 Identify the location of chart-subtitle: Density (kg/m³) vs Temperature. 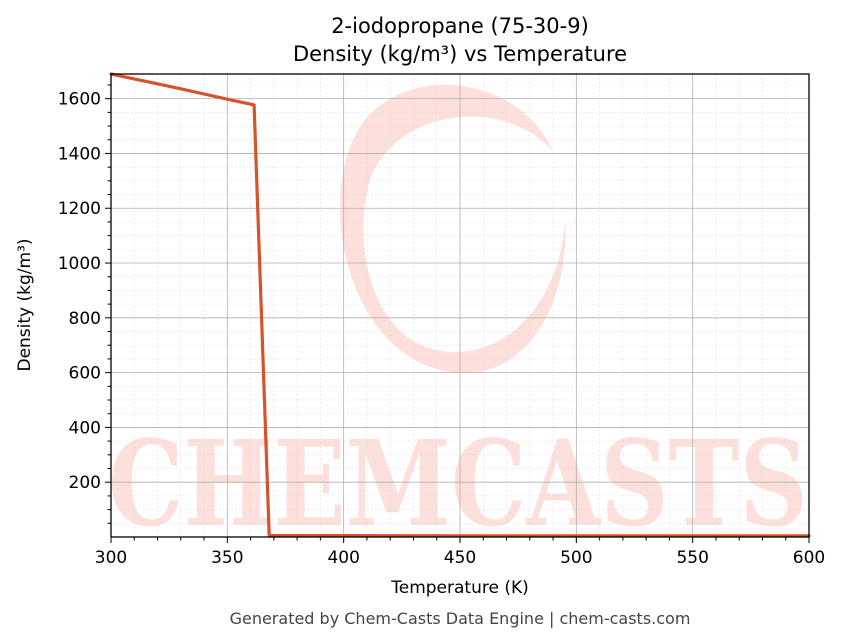
(460, 54).